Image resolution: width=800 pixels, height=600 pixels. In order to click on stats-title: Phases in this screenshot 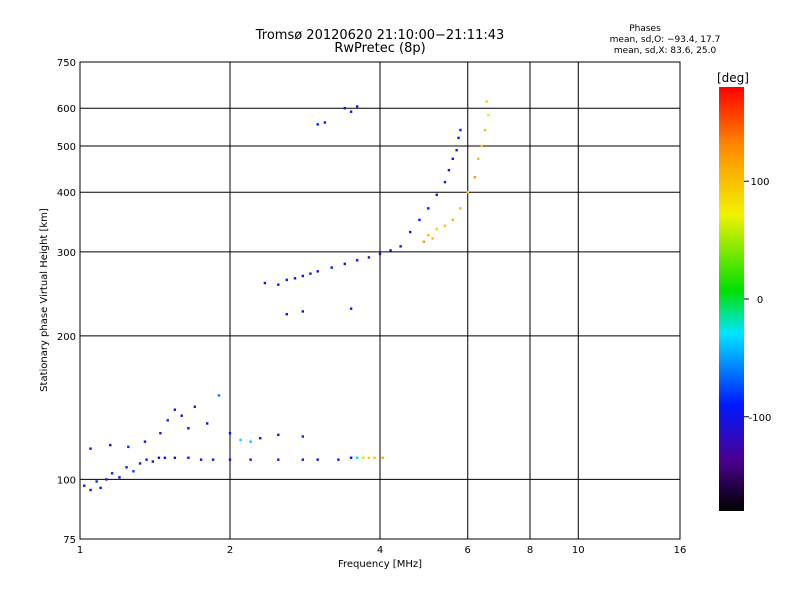, I will do `click(645, 29)`.